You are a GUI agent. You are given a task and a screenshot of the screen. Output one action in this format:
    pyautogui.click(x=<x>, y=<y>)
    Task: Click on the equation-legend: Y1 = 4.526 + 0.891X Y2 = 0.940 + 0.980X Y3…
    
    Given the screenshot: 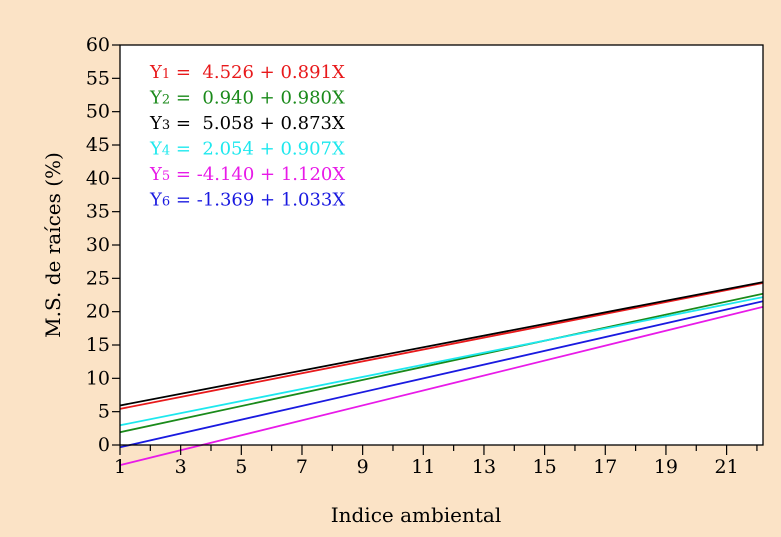 What is the action you would take?
    pyautogui.click(x=247, y=136)
    